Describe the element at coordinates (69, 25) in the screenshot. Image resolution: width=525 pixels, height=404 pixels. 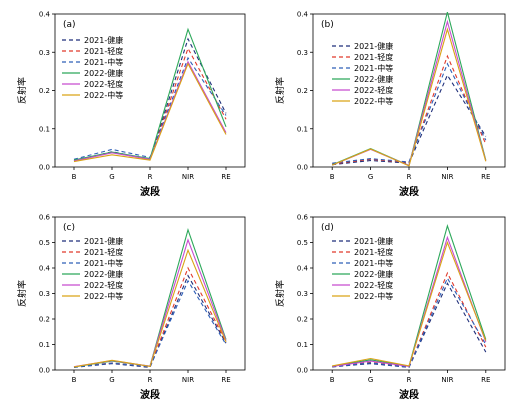
I see `panel-tag: (a)` at that location.